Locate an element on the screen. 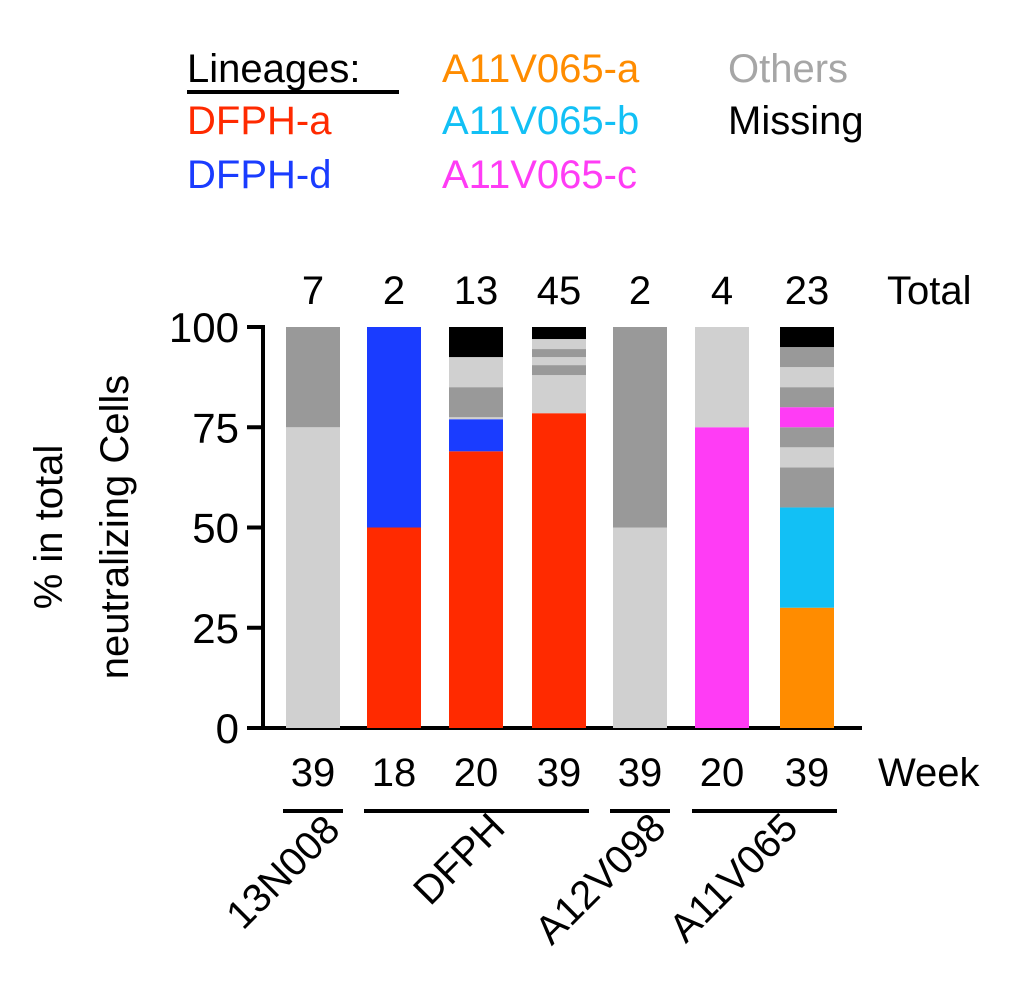 Image resolution: width=1014 pixels, height=1008 pixels. group-label: DFPH is located at coordinates (459, 859).